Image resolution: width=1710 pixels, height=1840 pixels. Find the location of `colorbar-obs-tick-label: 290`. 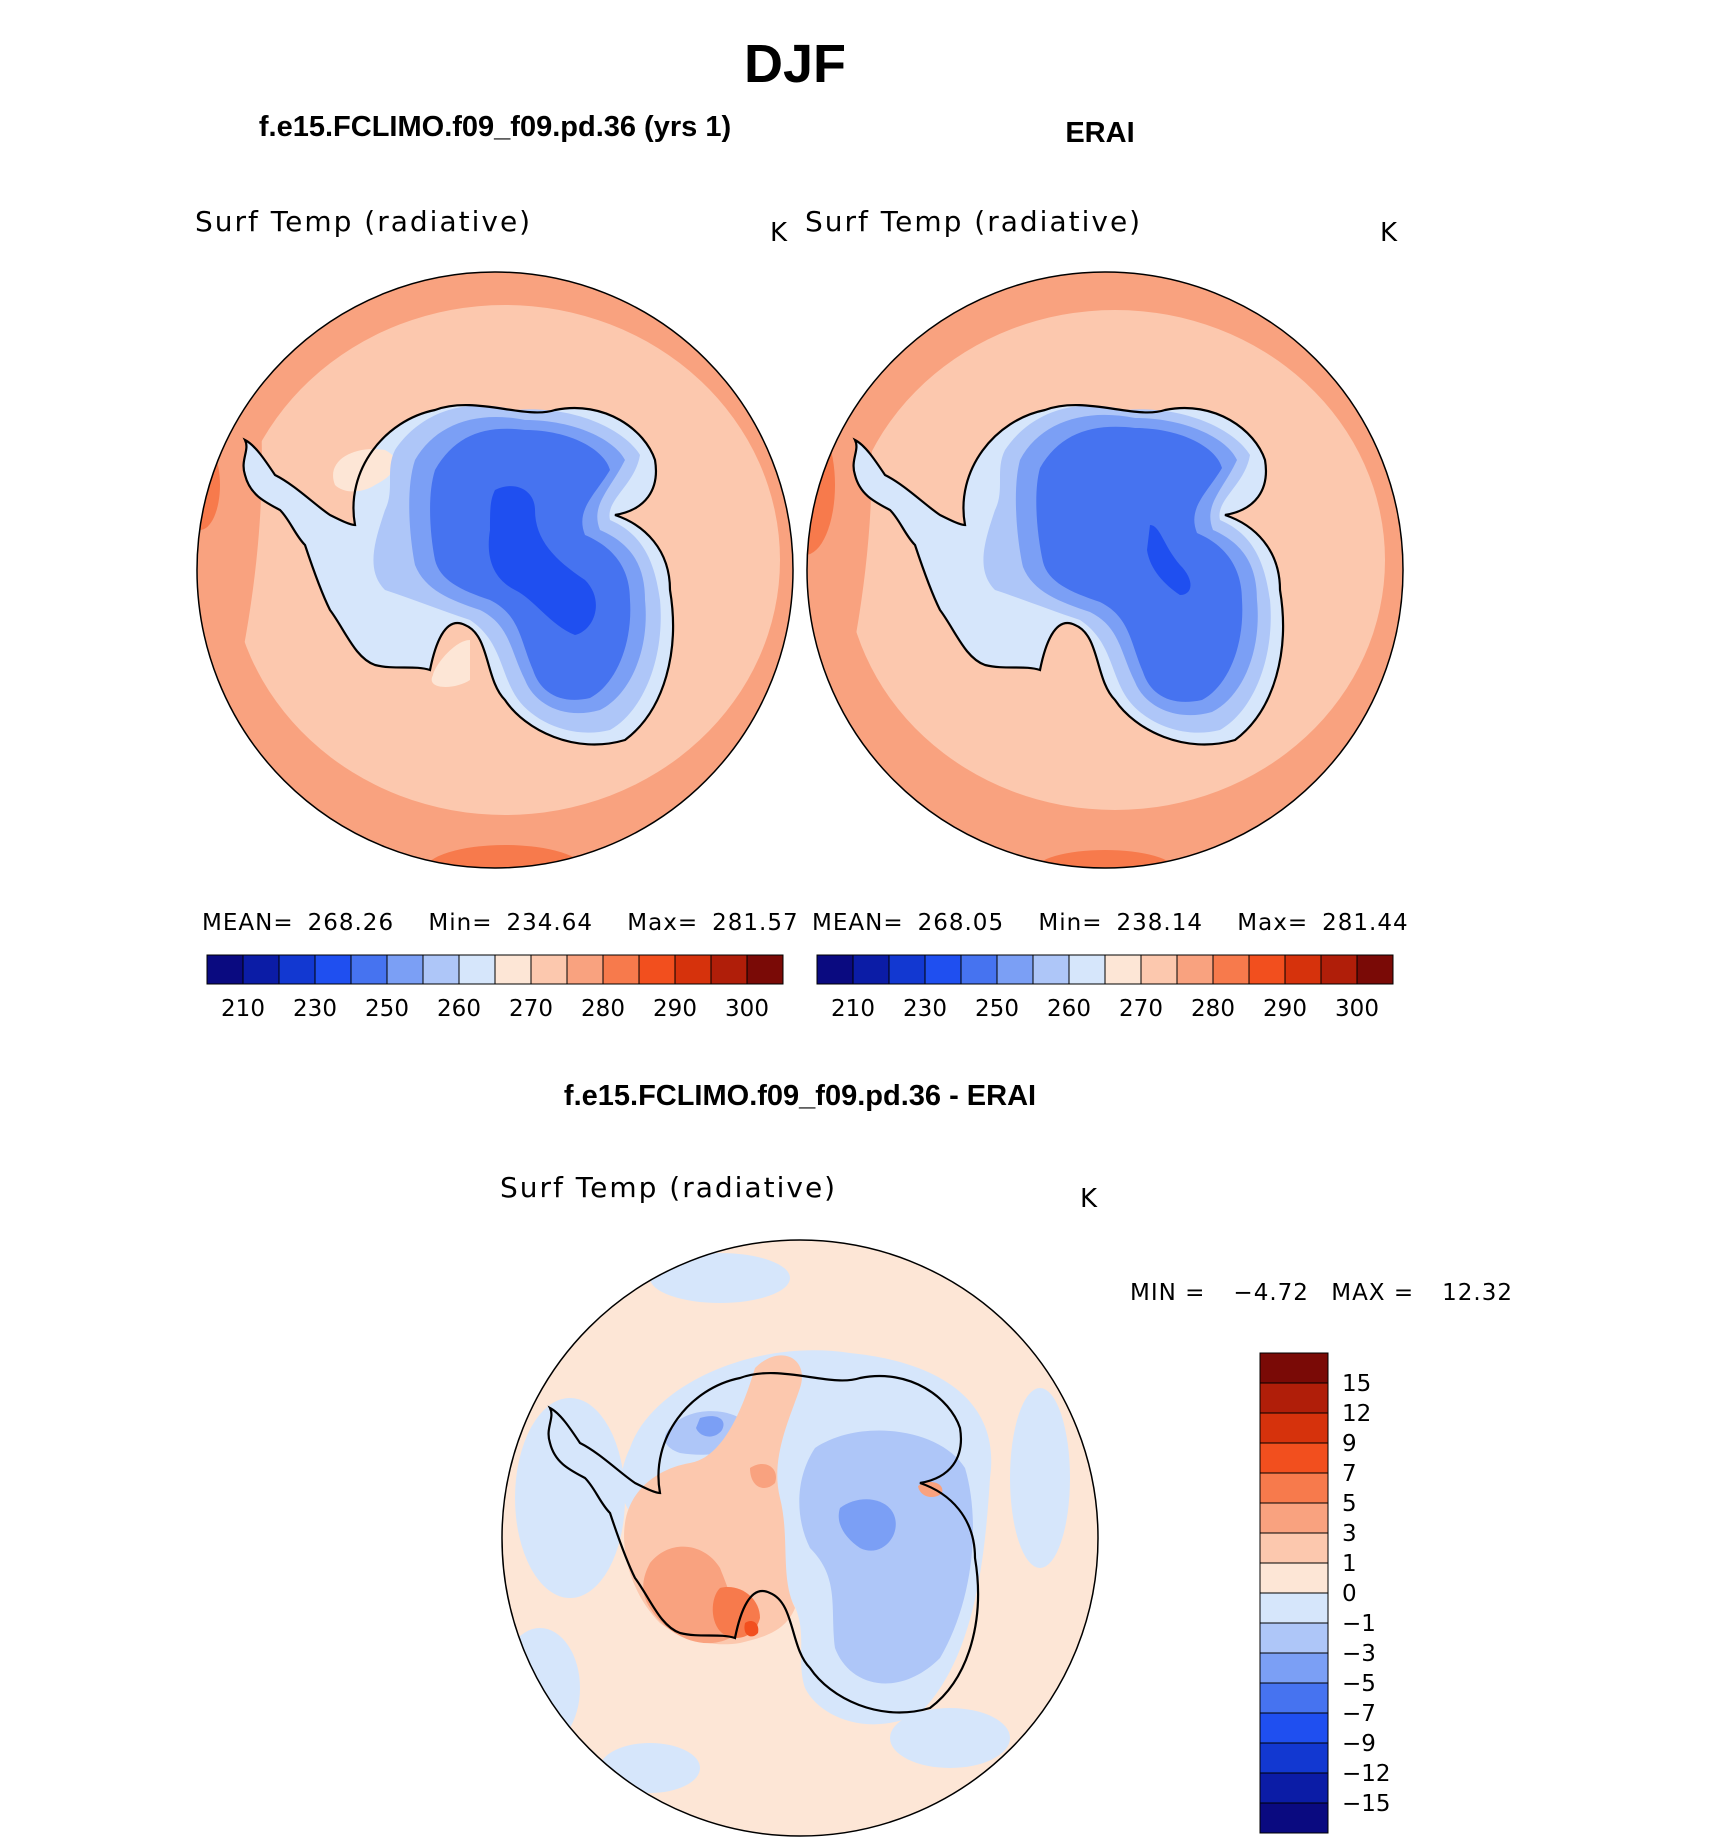

colorbar-obs-tick-label: 290 is located at coordinates (1285, 1009).